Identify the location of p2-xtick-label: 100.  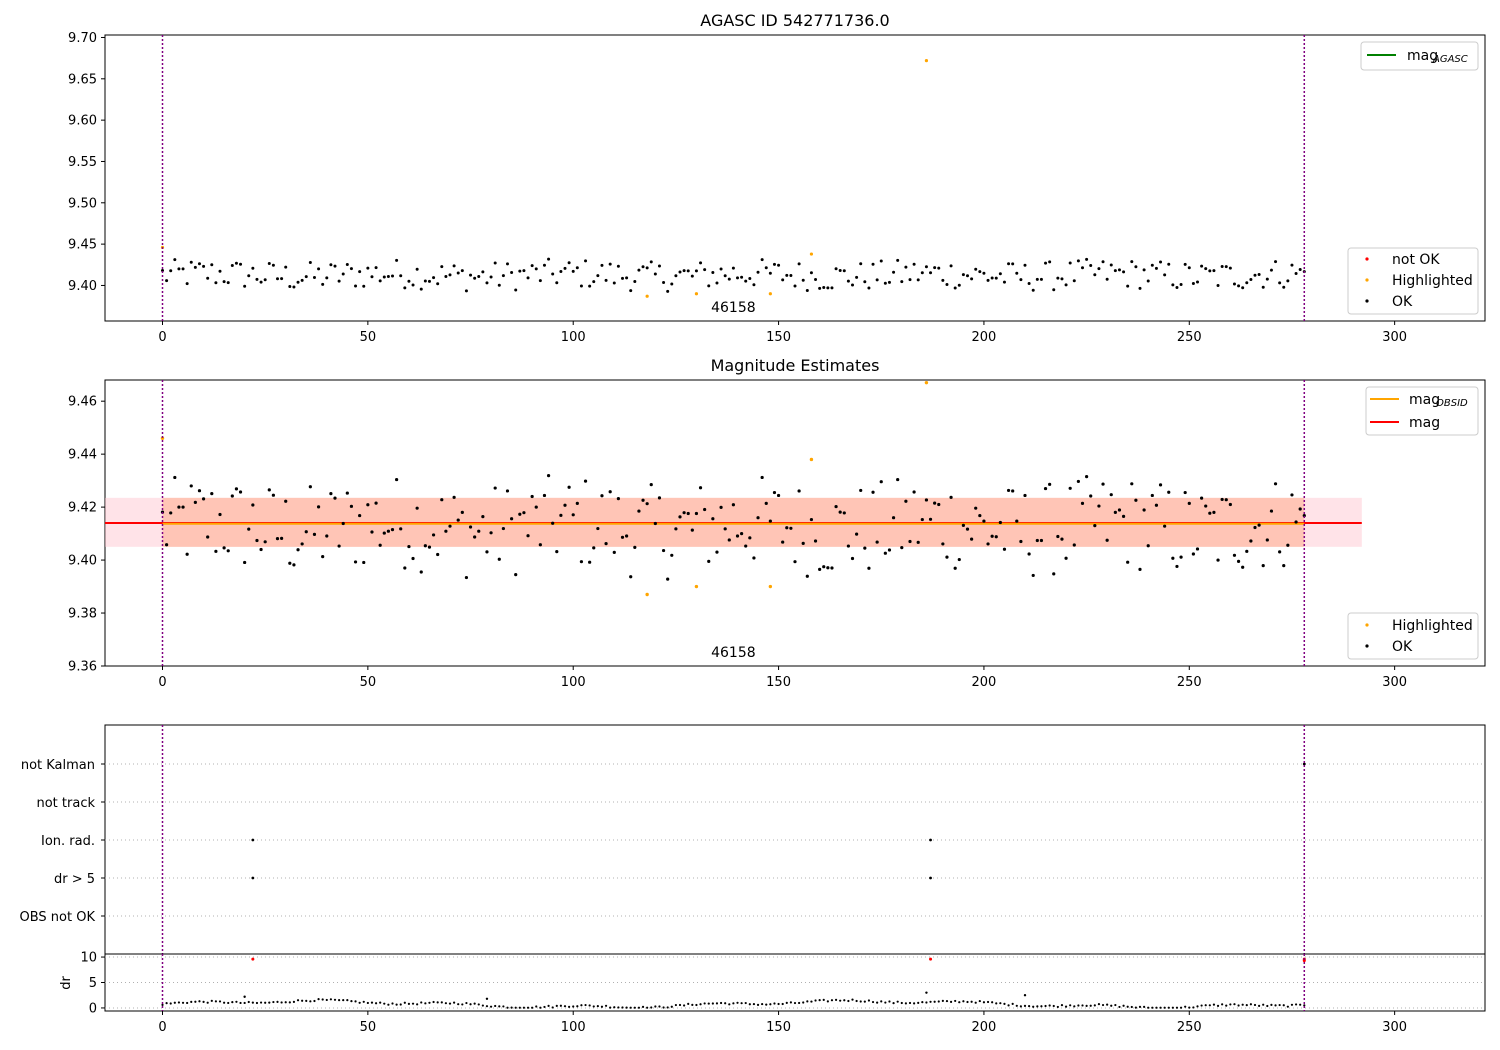
(573, 682).